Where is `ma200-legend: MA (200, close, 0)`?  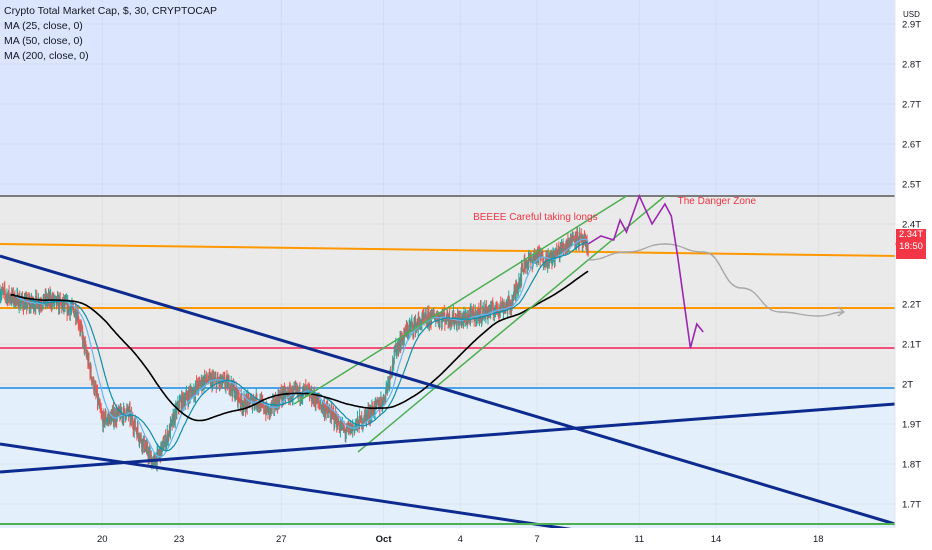 ma200-legend: MA (200, close, 0) is located at coordinates (46, 56).